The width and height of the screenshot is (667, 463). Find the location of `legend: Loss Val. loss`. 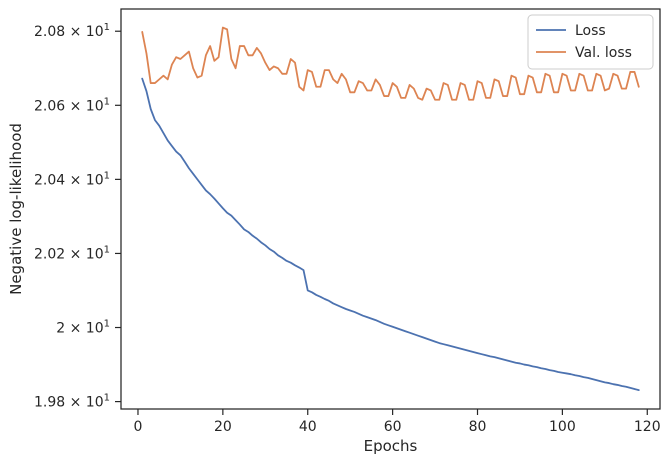

legend: Loss Val. loss is located at coordinates (590, 42).